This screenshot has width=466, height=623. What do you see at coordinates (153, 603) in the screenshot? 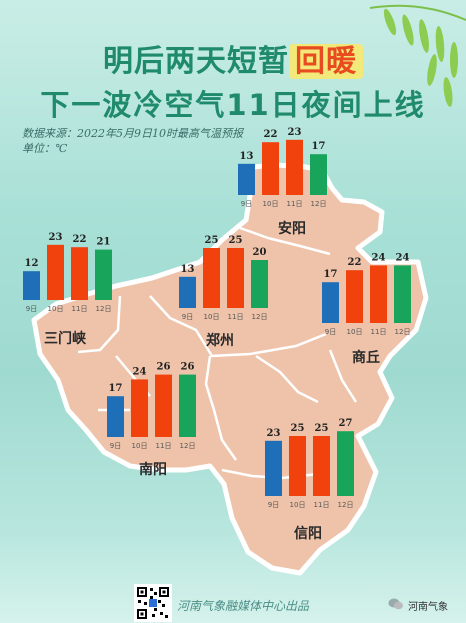
I see `qr-code` at bounding box center [153, 603].